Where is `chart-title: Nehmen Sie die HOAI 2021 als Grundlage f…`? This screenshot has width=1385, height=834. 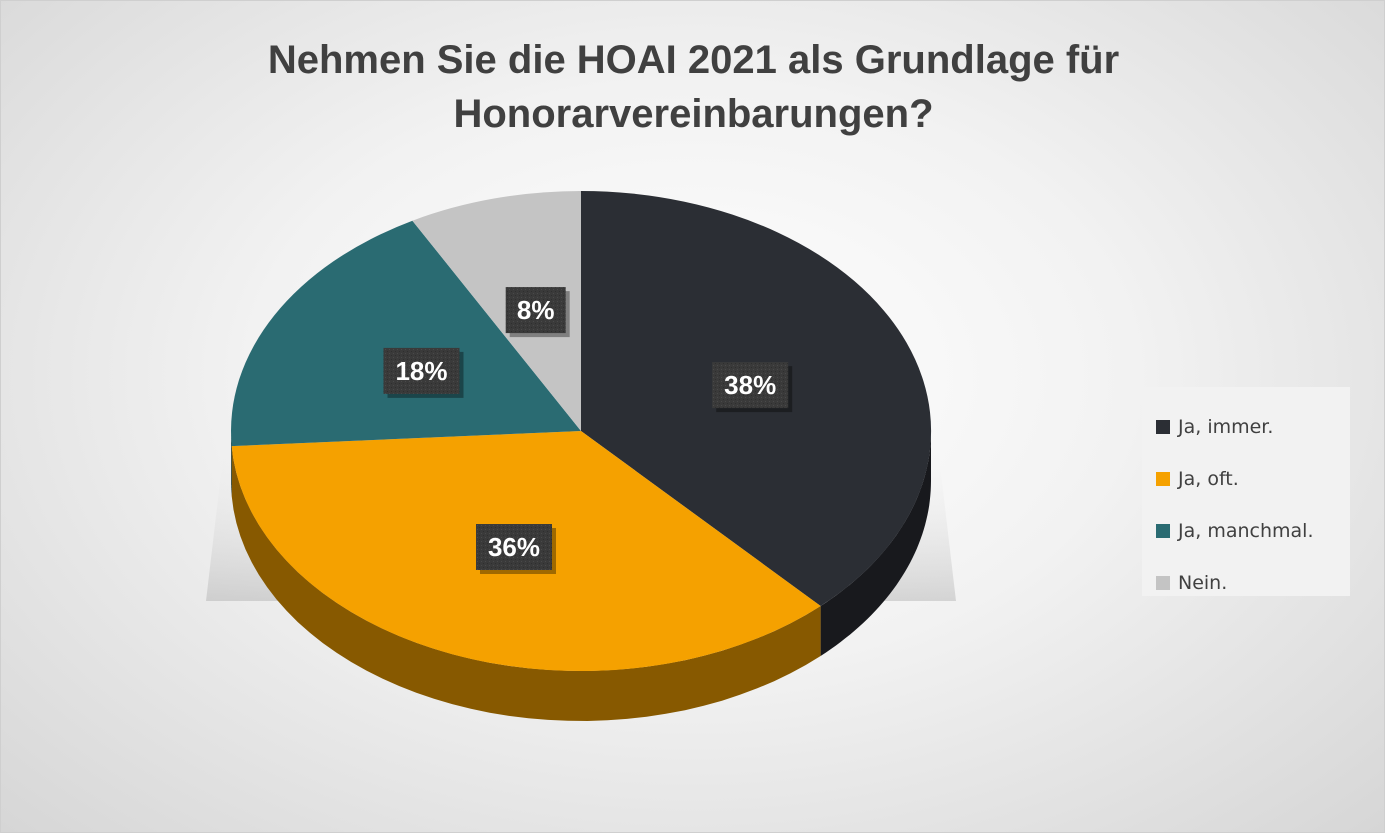 chart-title: Nehmen Sie die HOAI 2021 als Grundlage f… is located at coordinates (693, 87).